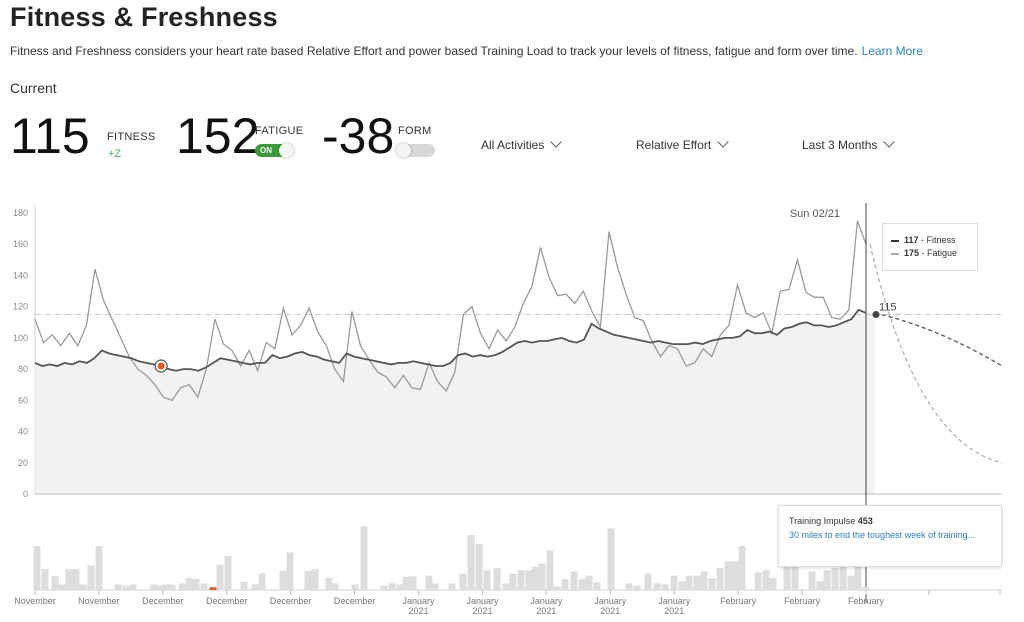  What do you see at coordinates (291, 601) in the screenshot?
I see `x-tick-label: December` at bounding box center [291, 601].